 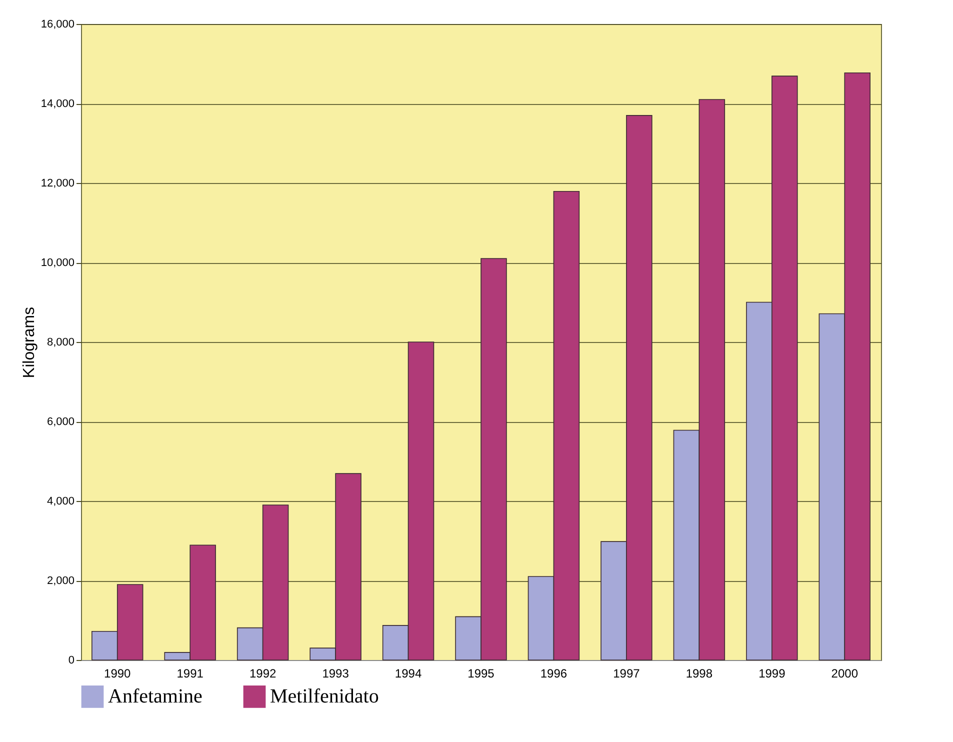 I want to click on x-tick-label: 1999, so click(x=772, y=673).